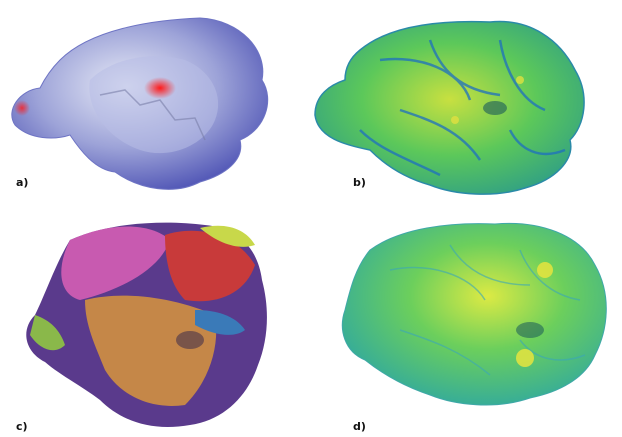 The width and height of the screenshot is (622, 437). Describe the element at coordinates (22, 182) in the screenshot. I see `panel-label-a: a)` at that location.